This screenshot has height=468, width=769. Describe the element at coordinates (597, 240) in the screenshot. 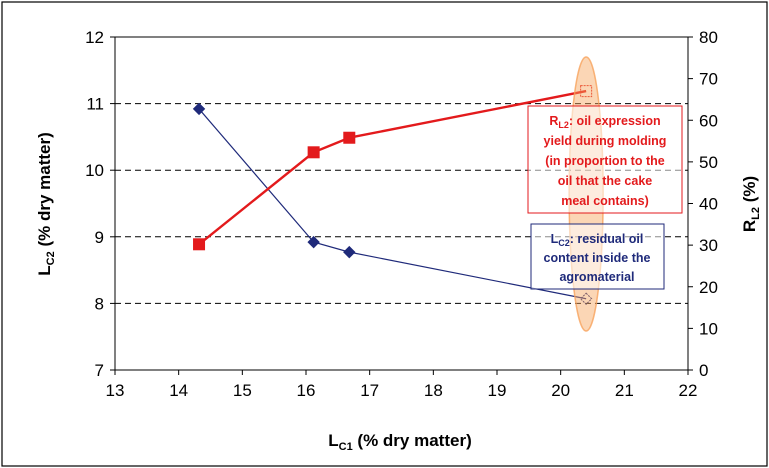

I see `annotation-text: LC2: residual oil` at that location.